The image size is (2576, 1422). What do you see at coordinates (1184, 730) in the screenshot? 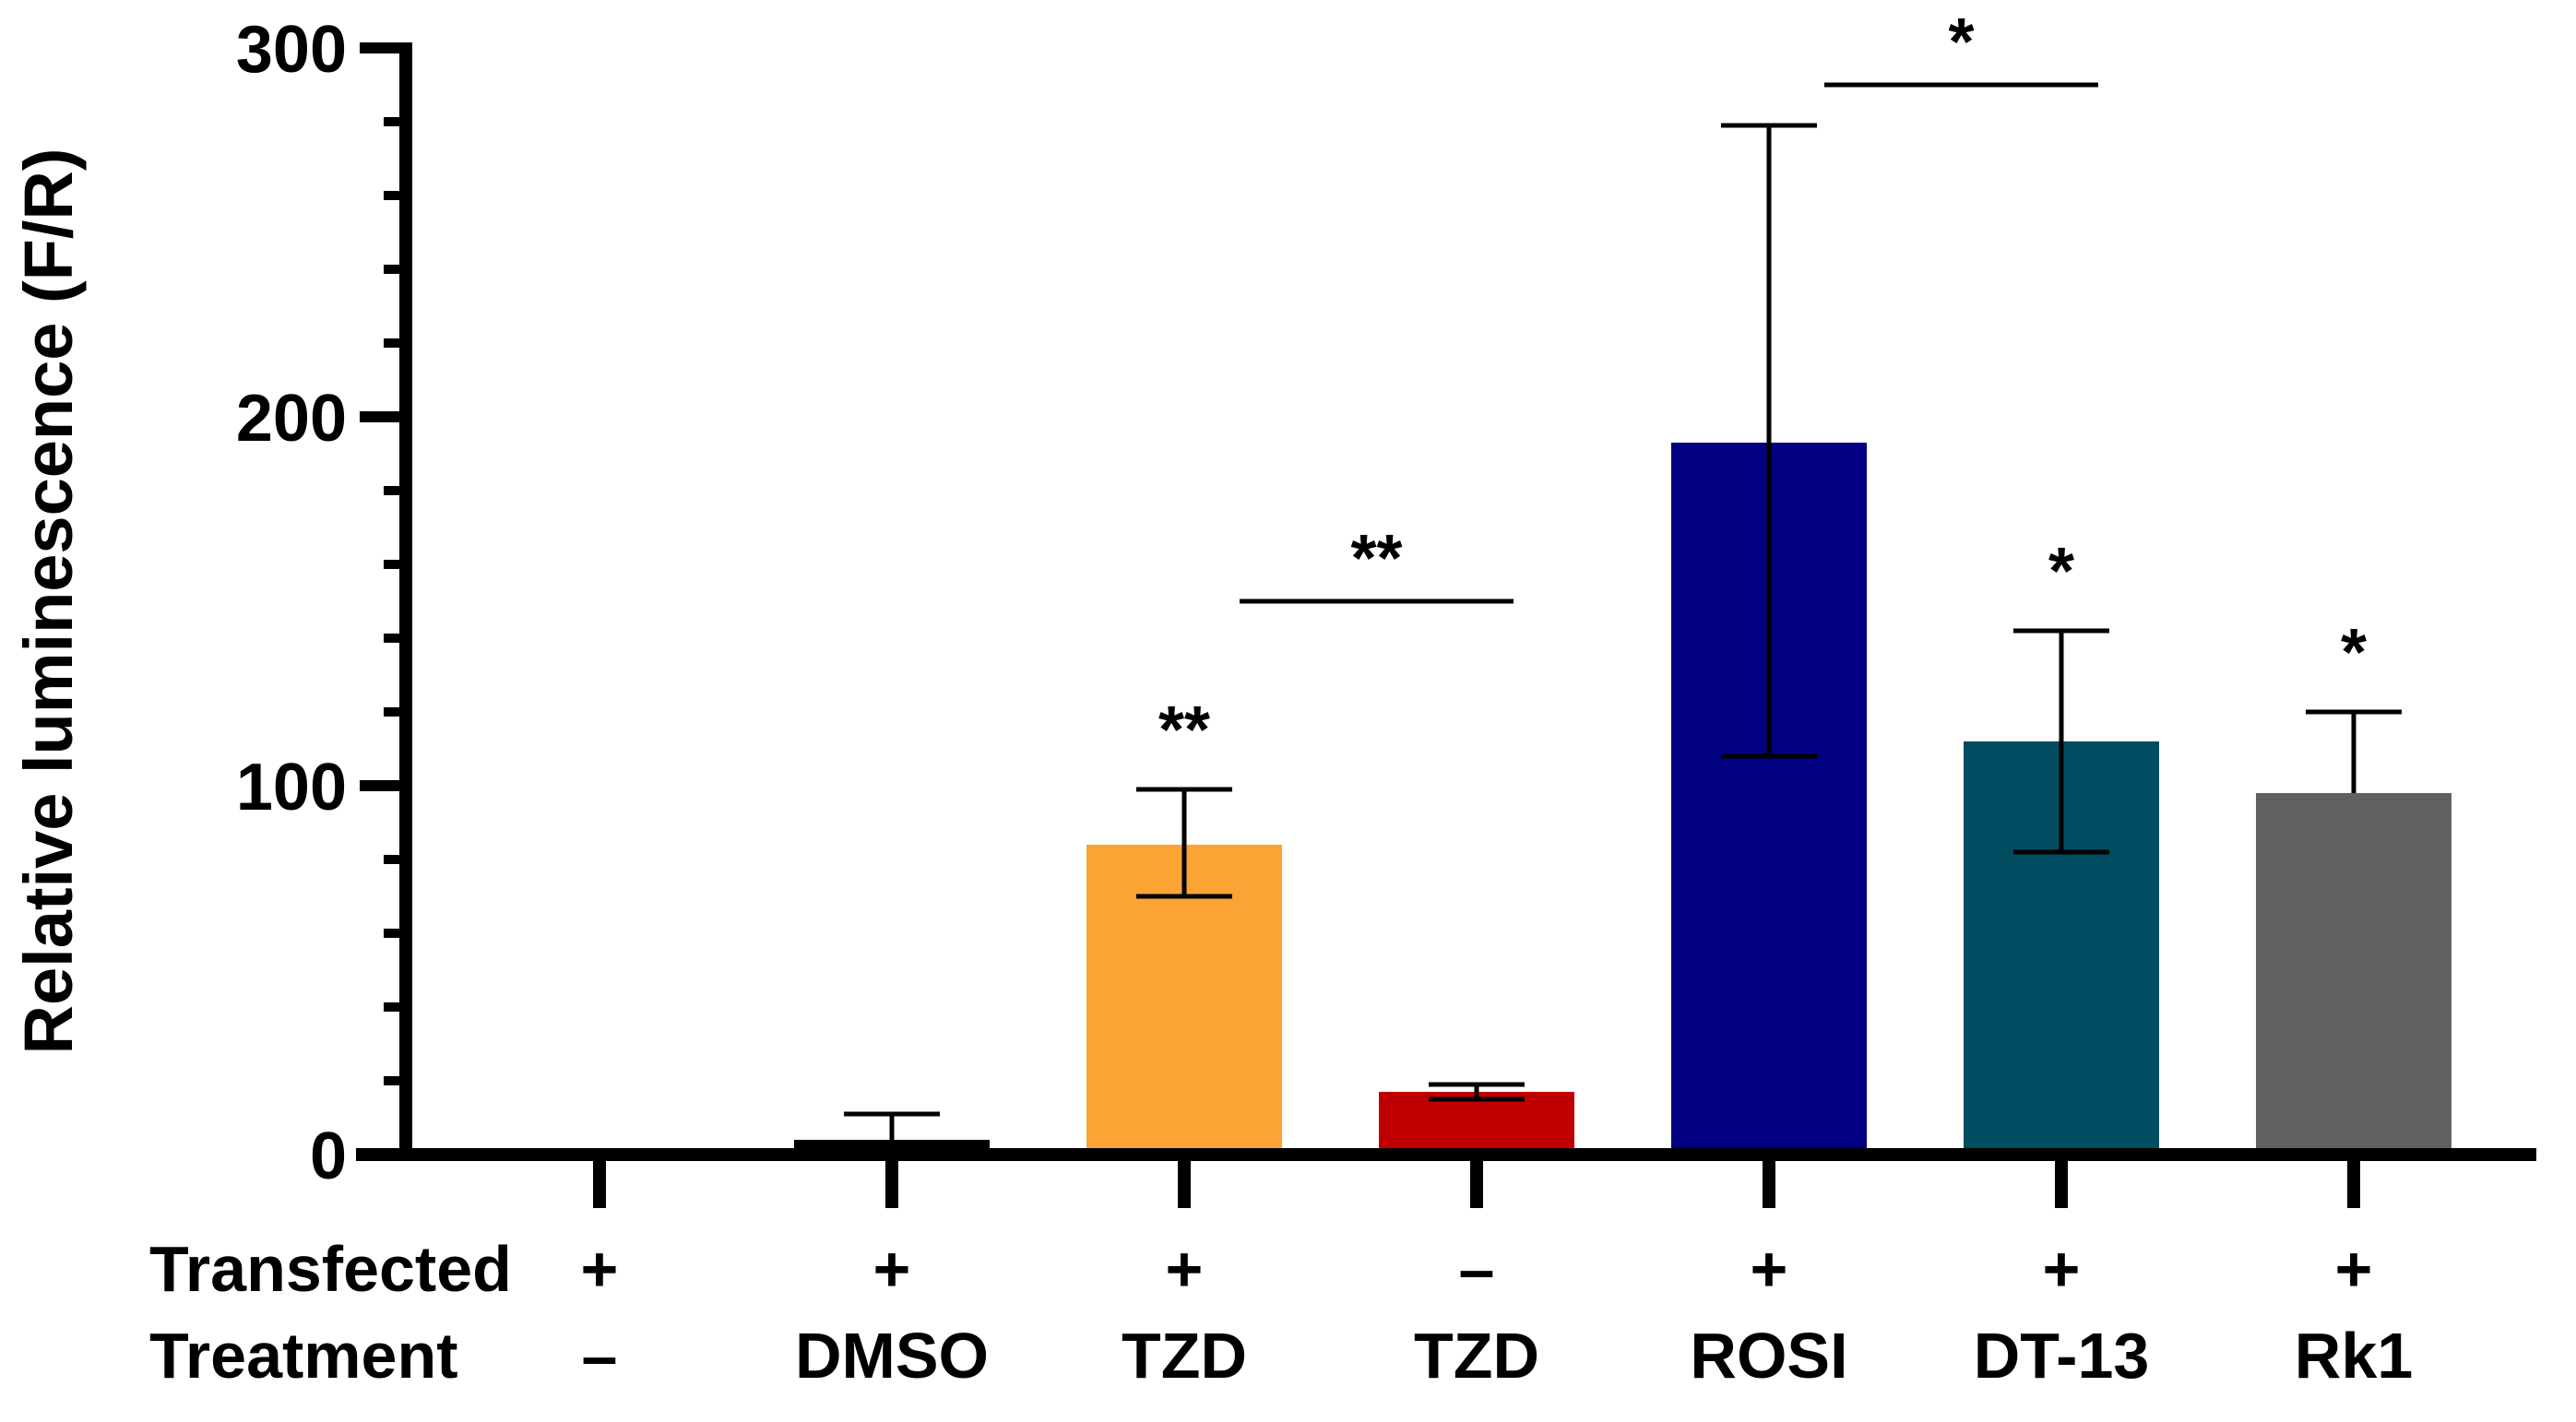
I see `significance-marker: **` at bounding box center [1184, 730].